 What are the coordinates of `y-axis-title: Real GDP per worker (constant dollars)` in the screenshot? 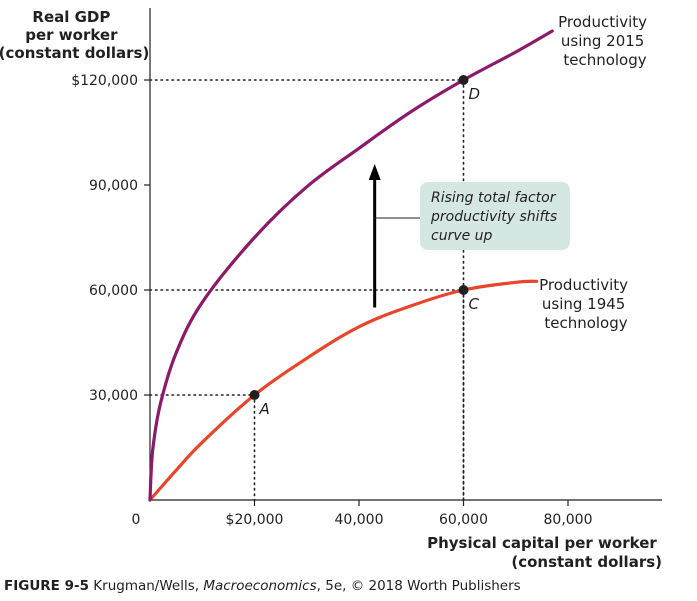 It's located at (74, 35).